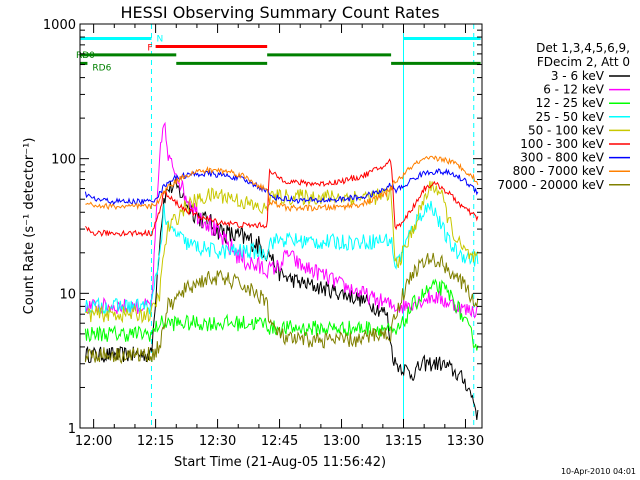 The image size is (640, 480). What do you see at coordinates (559, 171) in the screenshot?
I see `legend-label: 800 - 7000 keV` at bounding box center [559, 171].